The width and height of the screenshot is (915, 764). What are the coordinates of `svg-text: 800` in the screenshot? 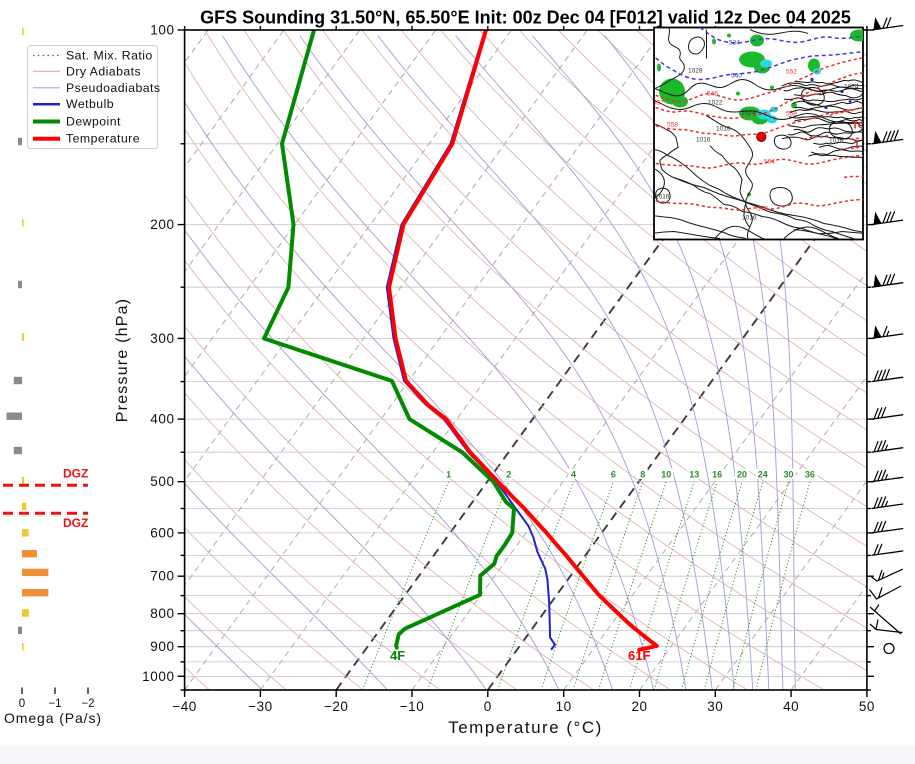 It's located at (162, 613).